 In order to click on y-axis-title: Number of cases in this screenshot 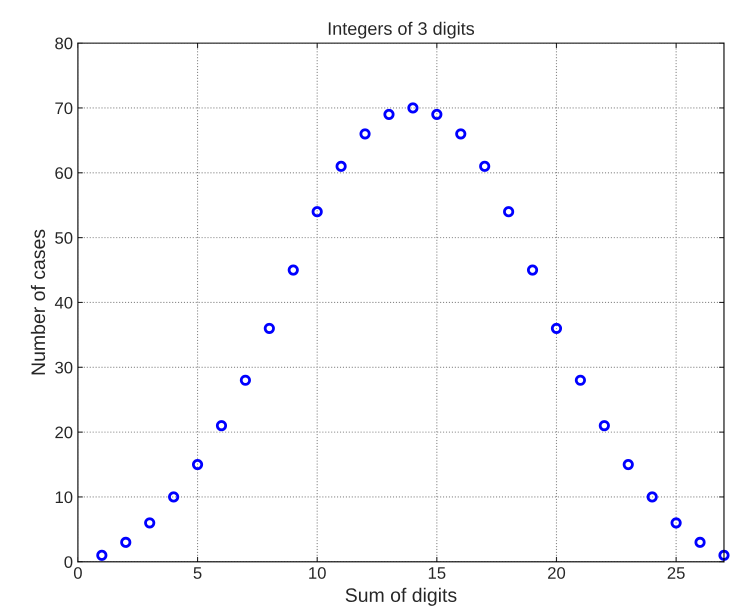, I will do `click(38, 302)`.